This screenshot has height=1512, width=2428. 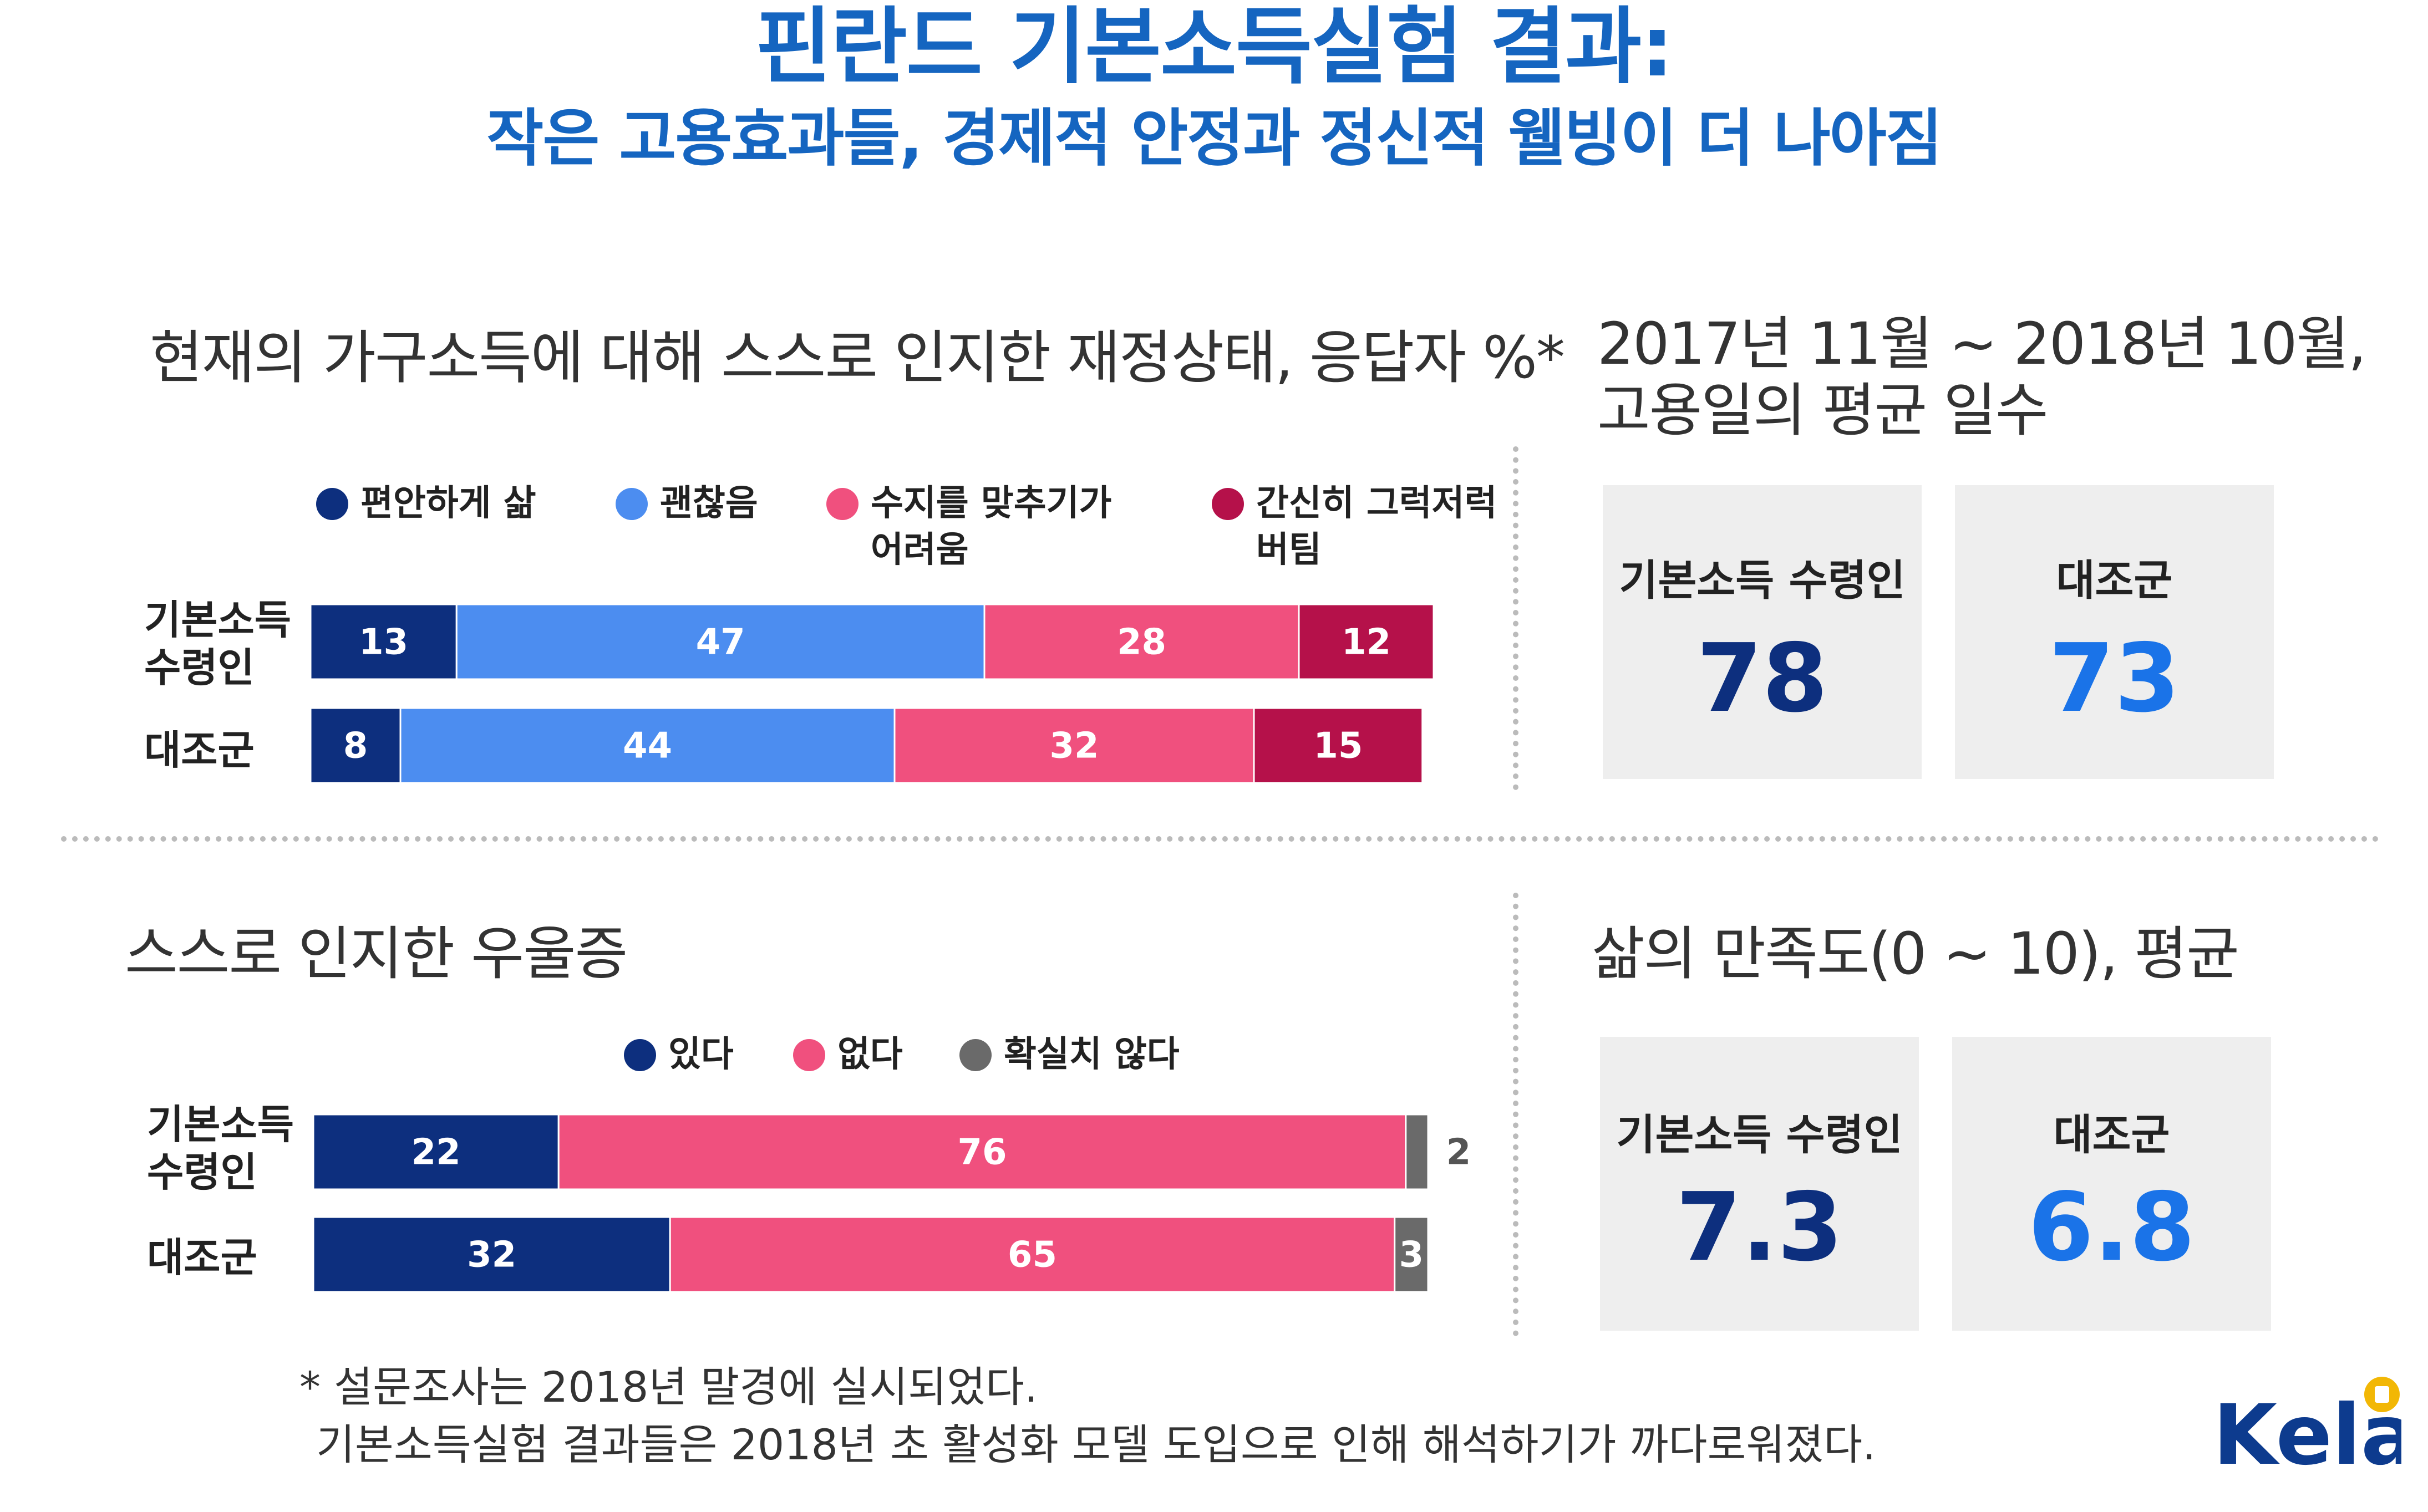 What do you see at coordinates (1376, 527) in the screenshot?
I see `legend-label: 간신히 그럭저럭 버팀` at bounding box center [1376, 527].